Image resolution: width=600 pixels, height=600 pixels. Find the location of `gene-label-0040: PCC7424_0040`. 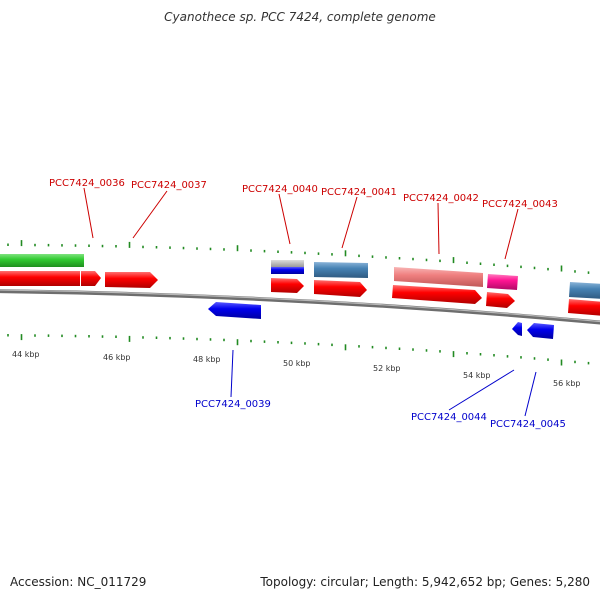

gene-label-0040: PCC7424_0040 is located at coordinates (280, 189).